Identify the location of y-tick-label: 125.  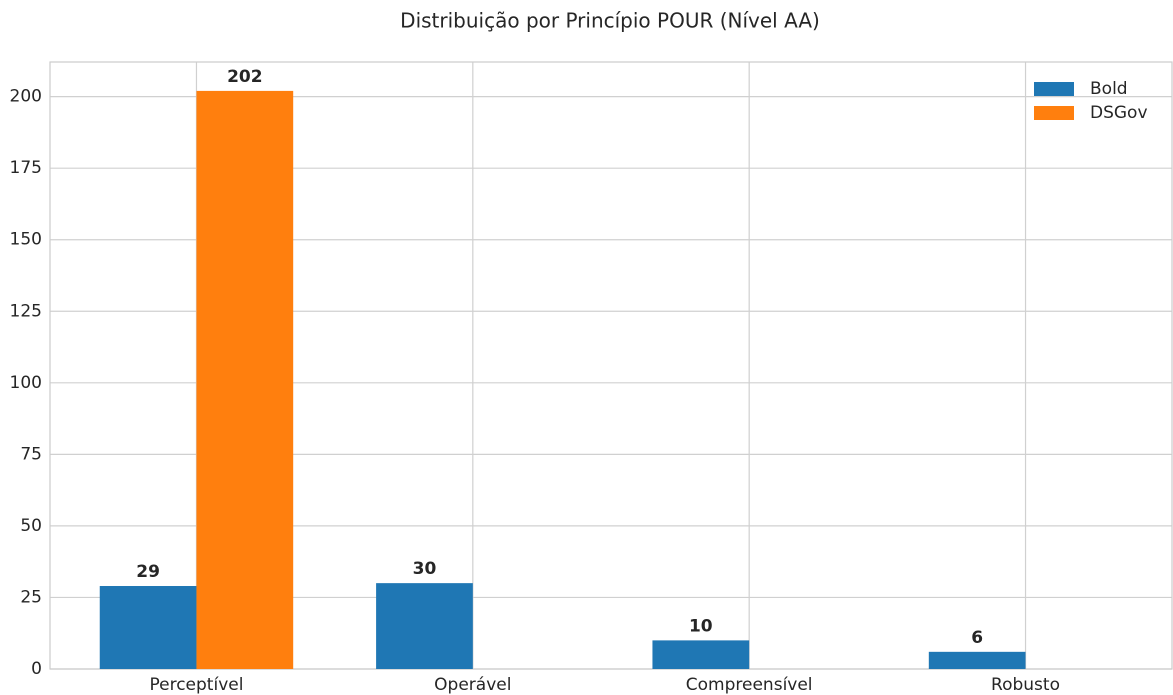
(26, 311).